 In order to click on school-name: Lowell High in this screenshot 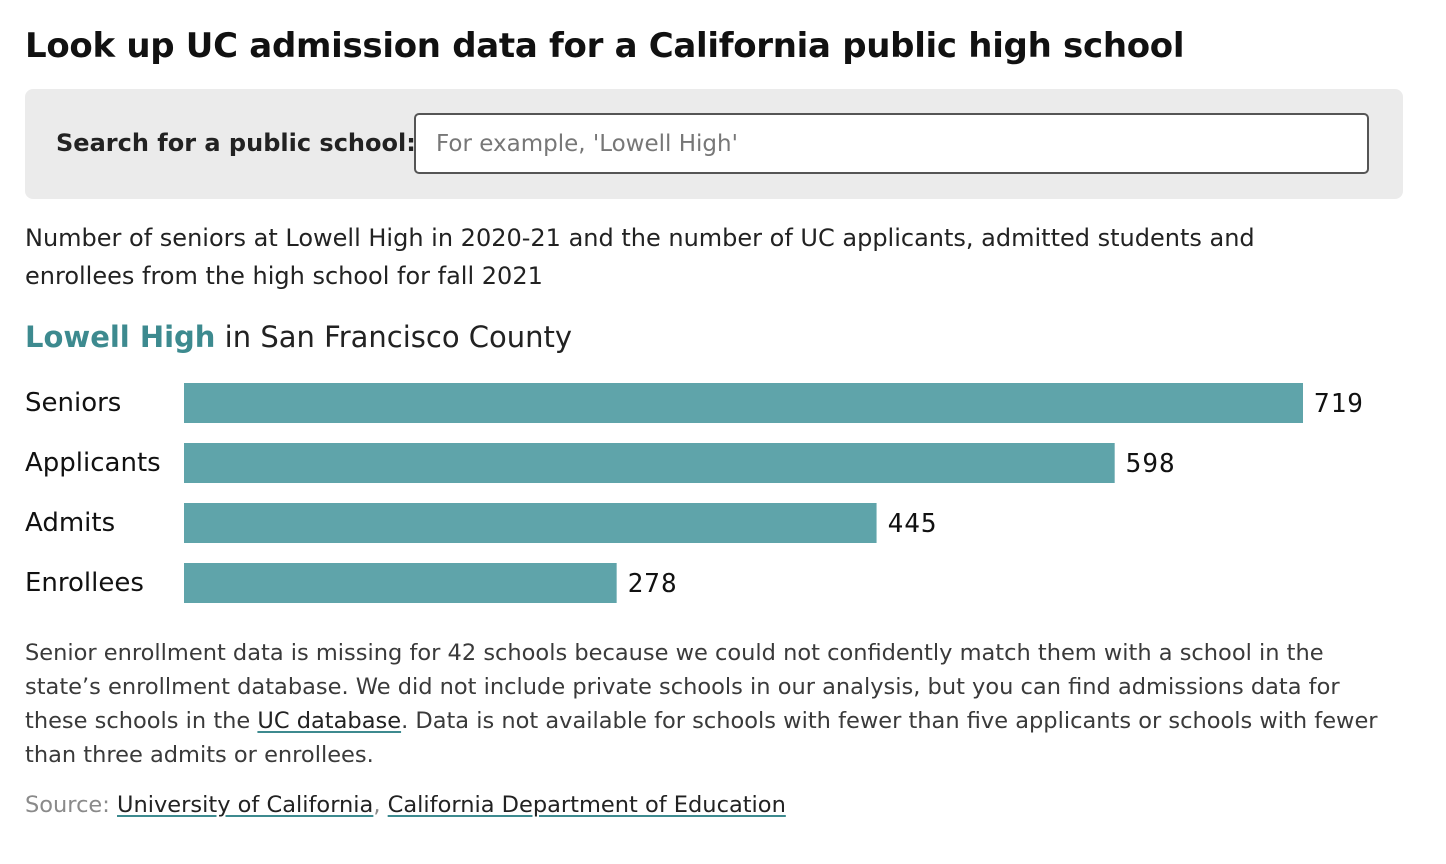, I will do `click(120, 337)`.